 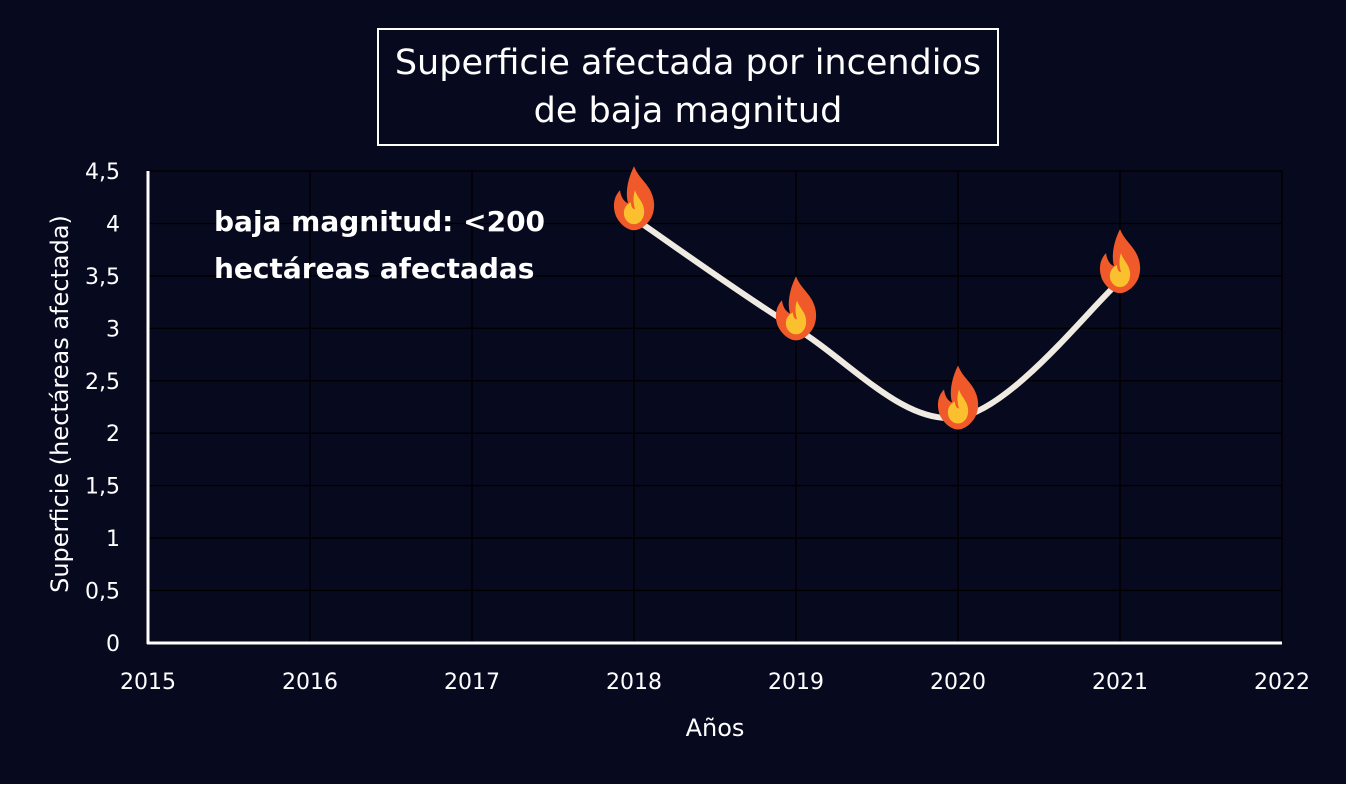 What do you see at coordinates (374, 268) in the screenshot?
I see `annotation-line-2: hectáreas afectadas` at bounding box center [374, 268].